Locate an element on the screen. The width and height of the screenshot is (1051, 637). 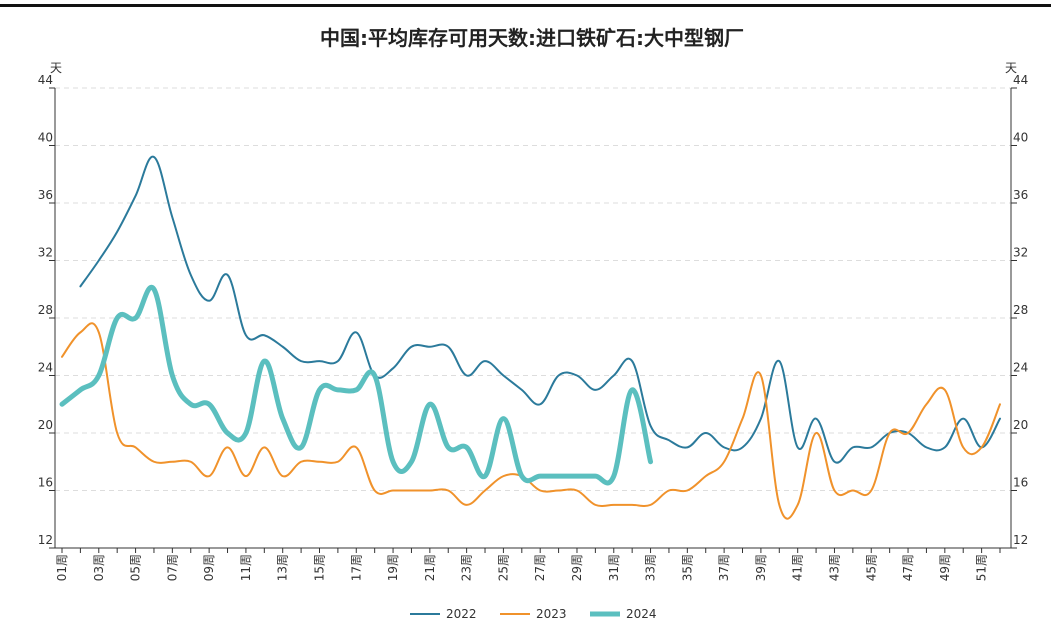
x-tick-label: 09周 is located at coordinates (209, 567).